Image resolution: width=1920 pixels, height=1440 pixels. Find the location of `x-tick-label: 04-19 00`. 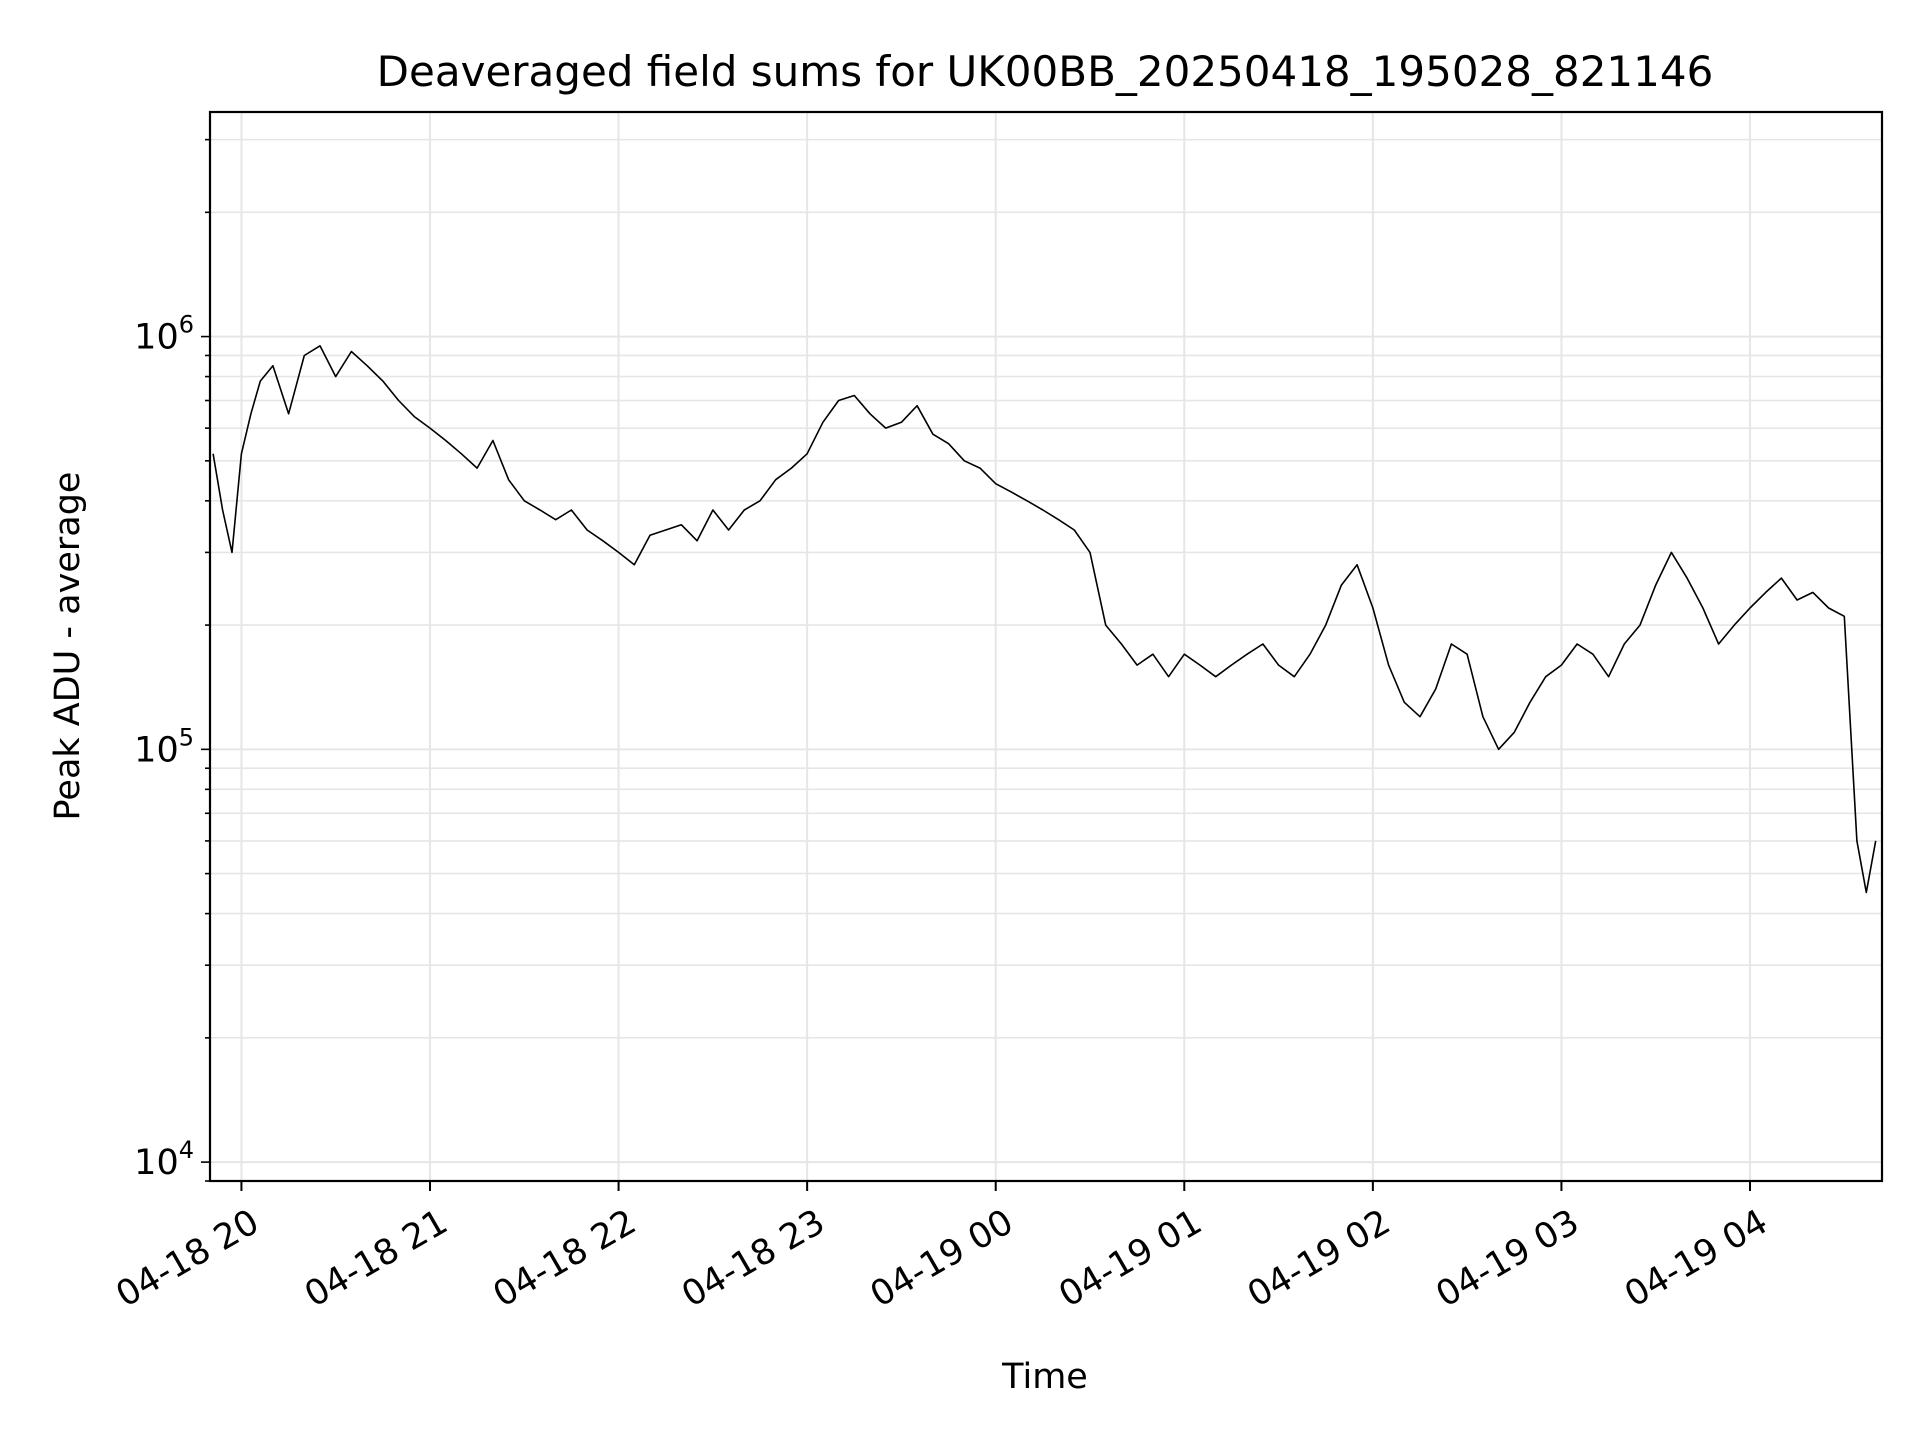

x-tick-label: 04-19 00 is located at coordinates (942, 1258).